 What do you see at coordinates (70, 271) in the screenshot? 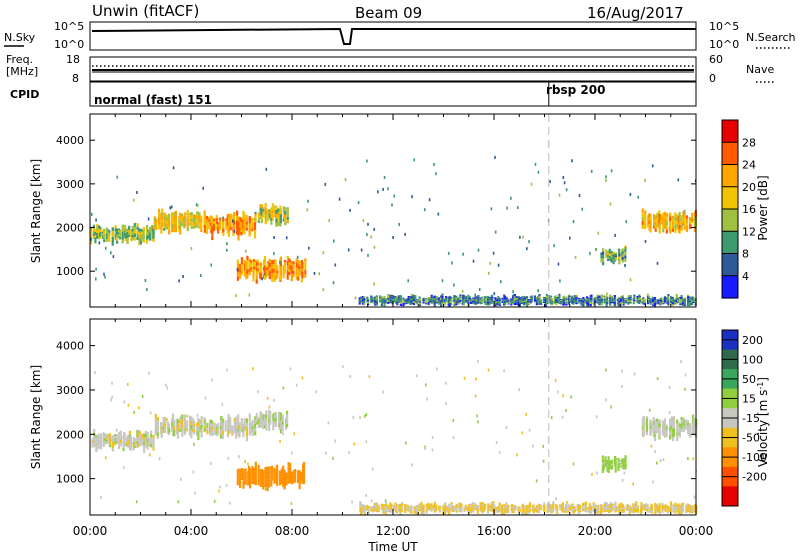
I see `range-tick-label: 1000` at bounding box center [70, 271].